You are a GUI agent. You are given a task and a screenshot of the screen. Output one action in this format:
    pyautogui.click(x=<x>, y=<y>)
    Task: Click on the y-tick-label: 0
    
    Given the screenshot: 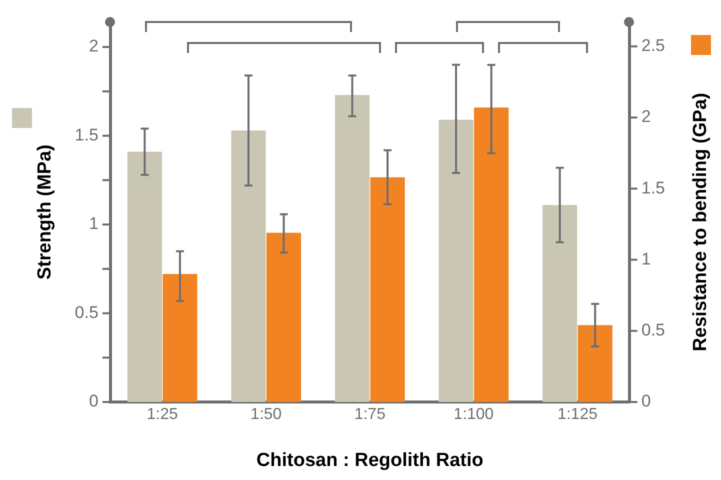 What is the action you would take?
    pyautogui.click(x=93, y=401)
    